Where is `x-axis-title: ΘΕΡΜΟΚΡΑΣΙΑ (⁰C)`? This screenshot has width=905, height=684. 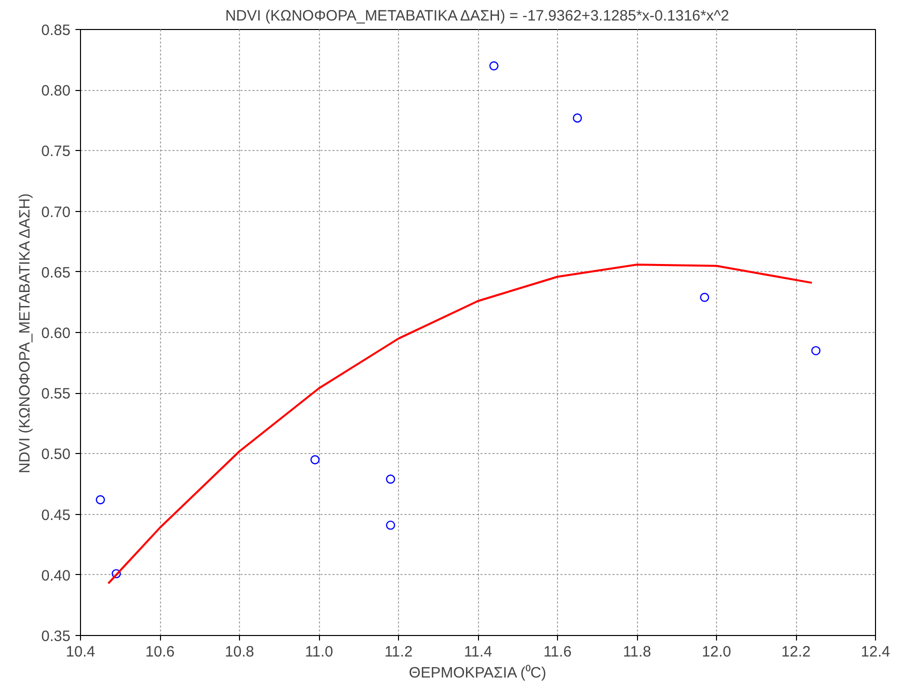
x-axis-title: ΘΕΡΜΟΚΡΑΣΙΑ (⁰C) is located at coordinates (477, 673).